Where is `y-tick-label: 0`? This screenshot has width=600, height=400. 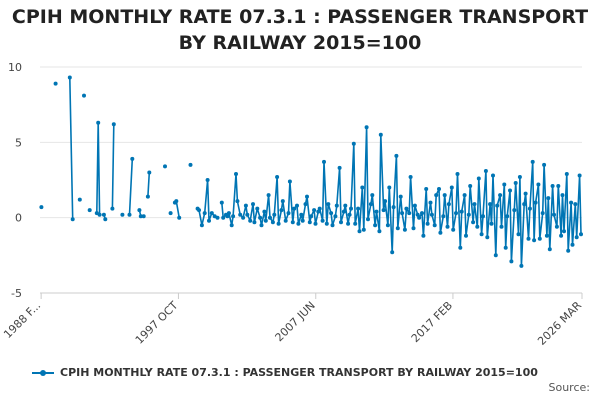
y-tick-label: 0 is located at coordinates (18, 218).